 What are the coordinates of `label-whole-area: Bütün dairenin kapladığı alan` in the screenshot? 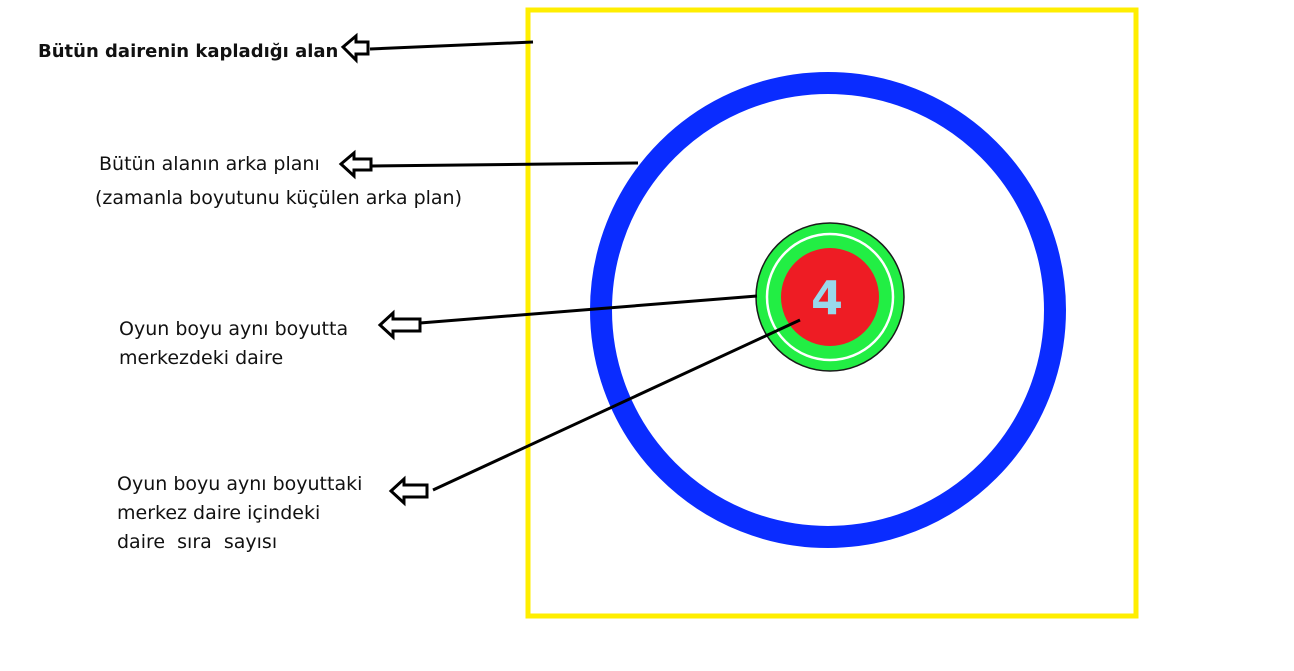 It's located at (188, 51).